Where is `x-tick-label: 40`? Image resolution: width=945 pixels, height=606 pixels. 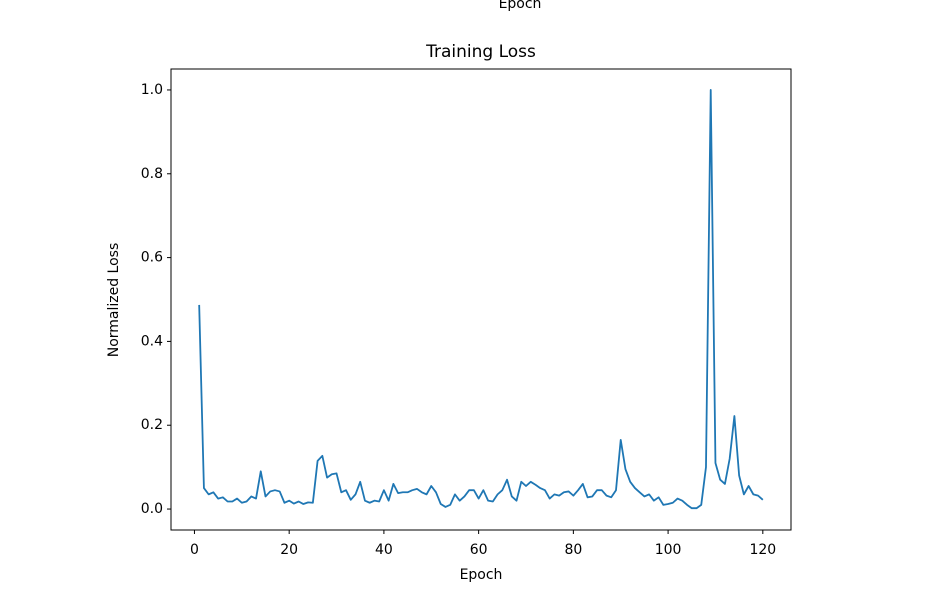 x-tick-label: 40 is located at coordinates (384, 550).